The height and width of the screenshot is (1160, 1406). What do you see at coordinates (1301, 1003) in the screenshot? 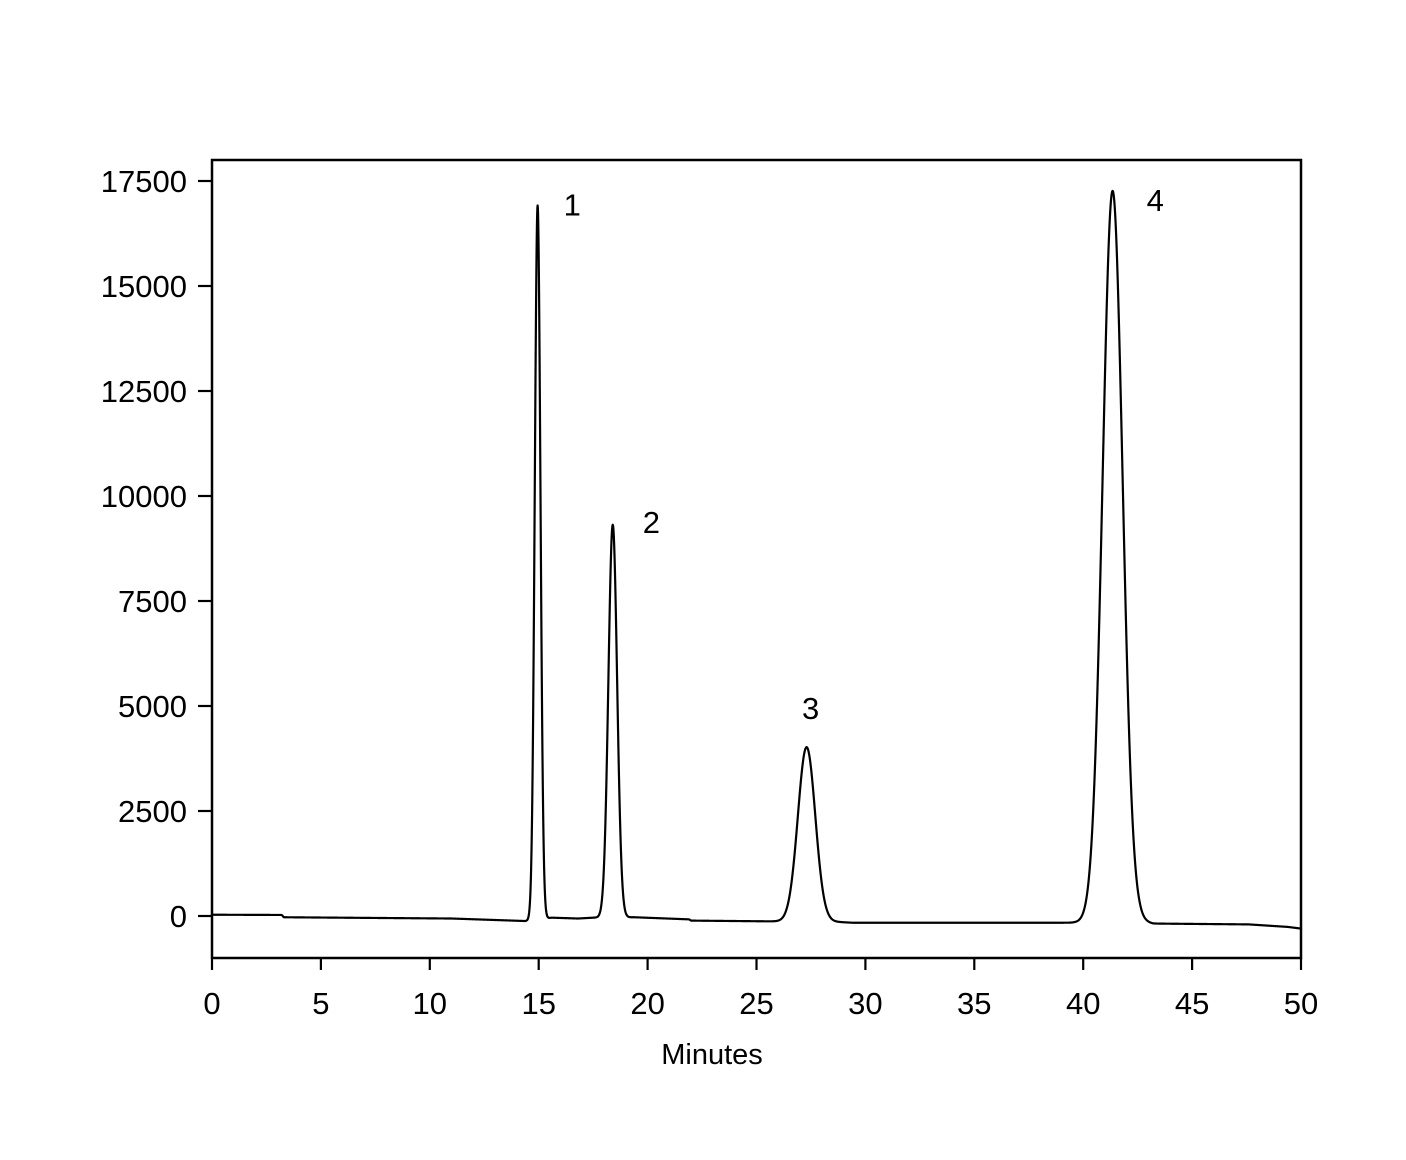
I see `x-tick-label: 50` at bounding box center [1301, 1003].